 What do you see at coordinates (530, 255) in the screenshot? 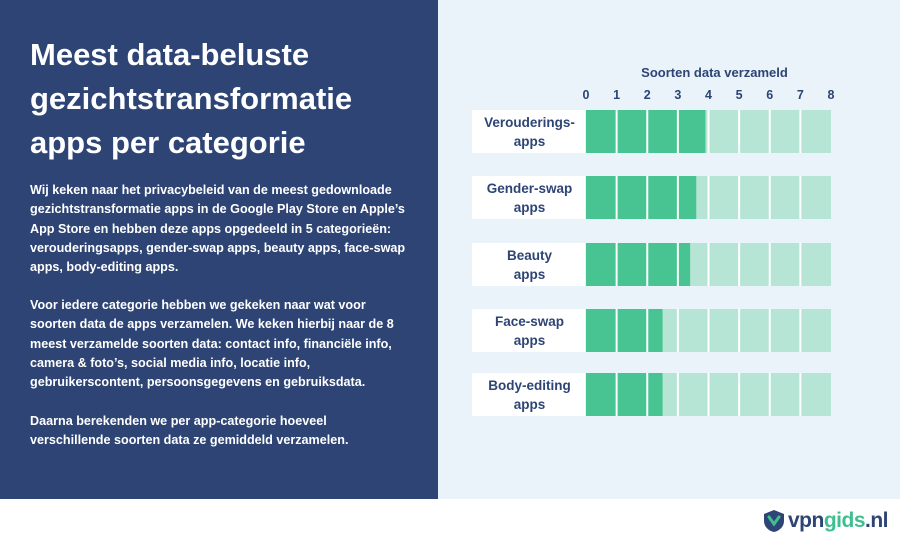
I see `category-label: Beauty` at bounding box center [530, 255].